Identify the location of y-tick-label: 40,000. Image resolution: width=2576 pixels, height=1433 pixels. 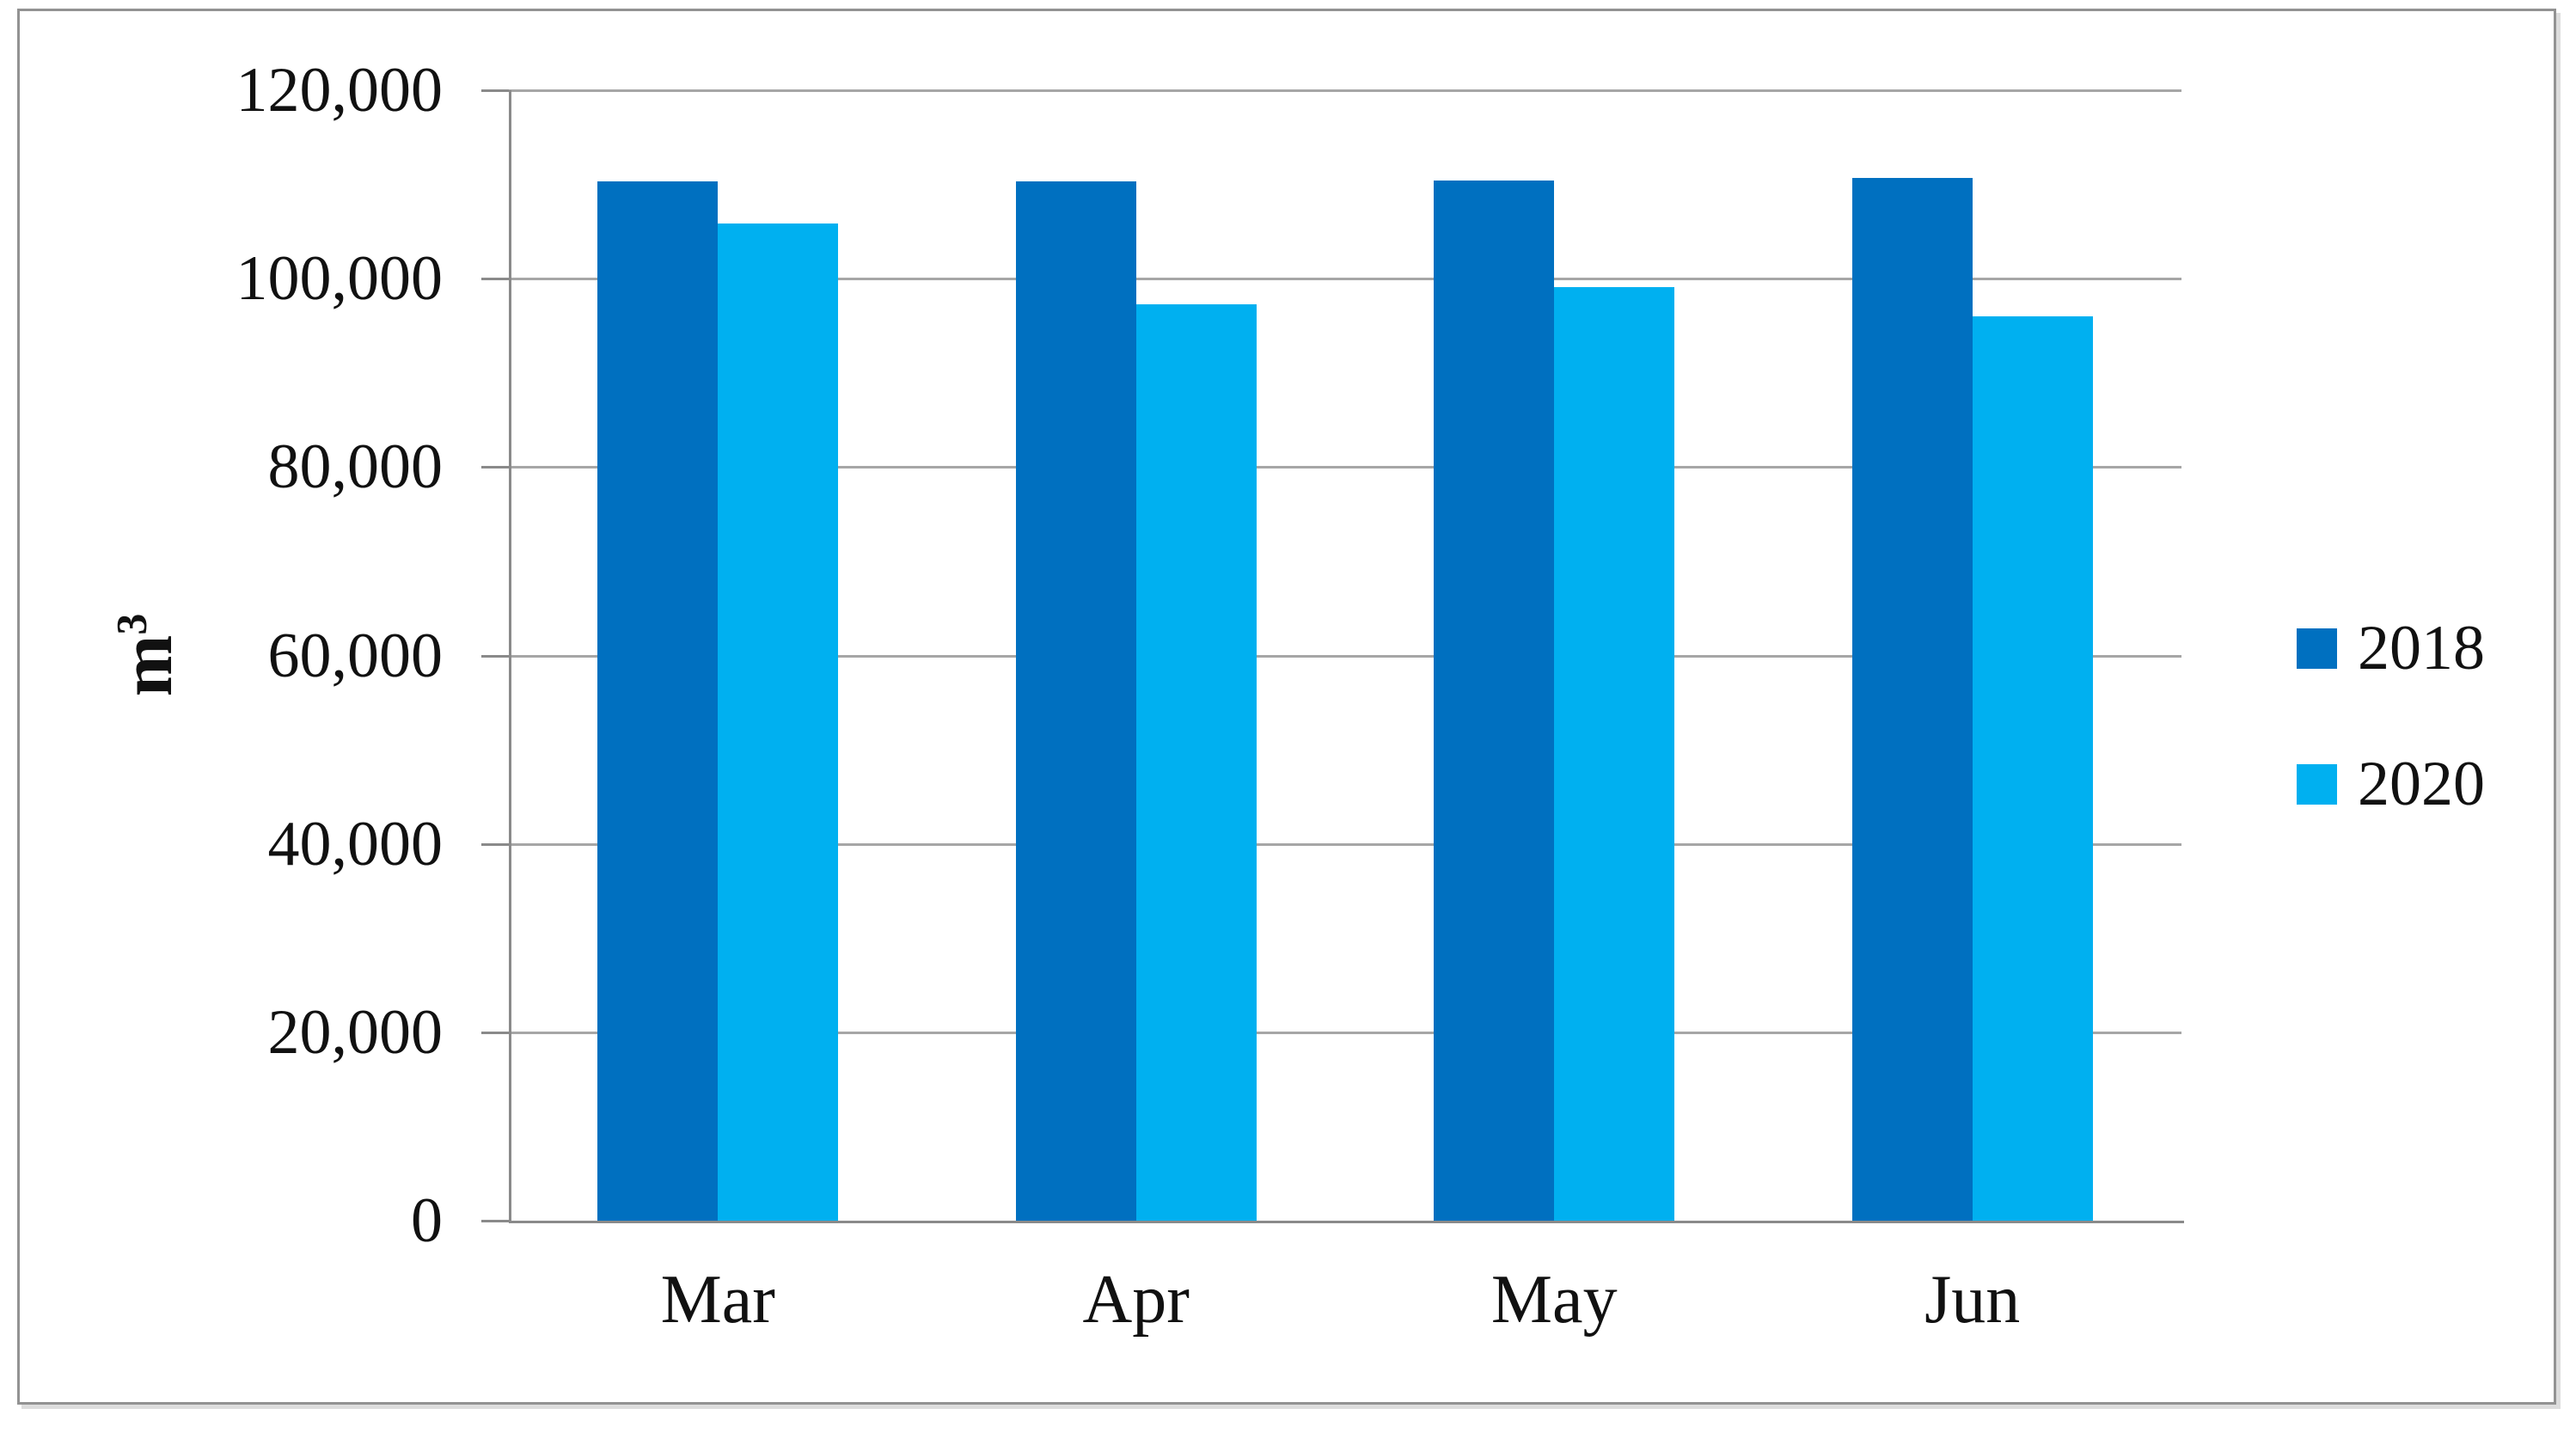
(355, 843).